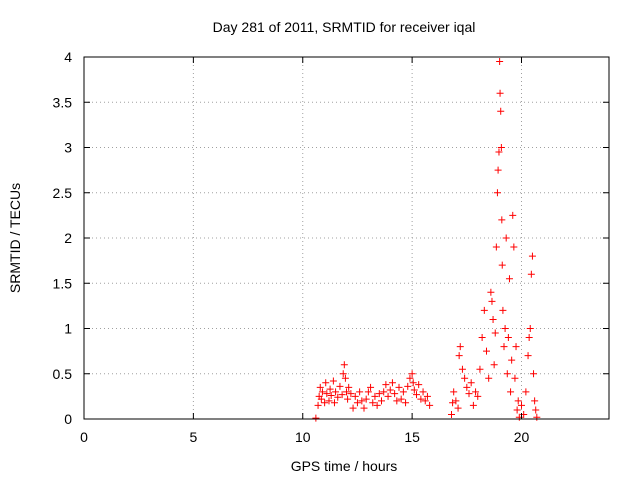 Image resolution: width=640 pixels, height=480 pixels. I want to click on x-tick-label: 10, so click(303, 437).